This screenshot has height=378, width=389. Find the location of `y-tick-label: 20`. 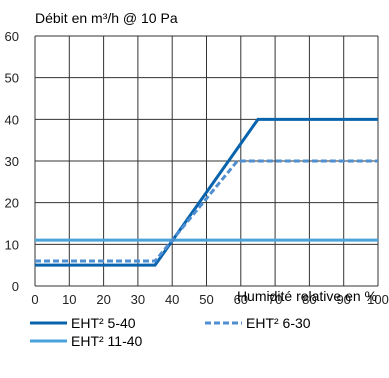

y-tick-label: 20 is located at coordinates (12, 203).